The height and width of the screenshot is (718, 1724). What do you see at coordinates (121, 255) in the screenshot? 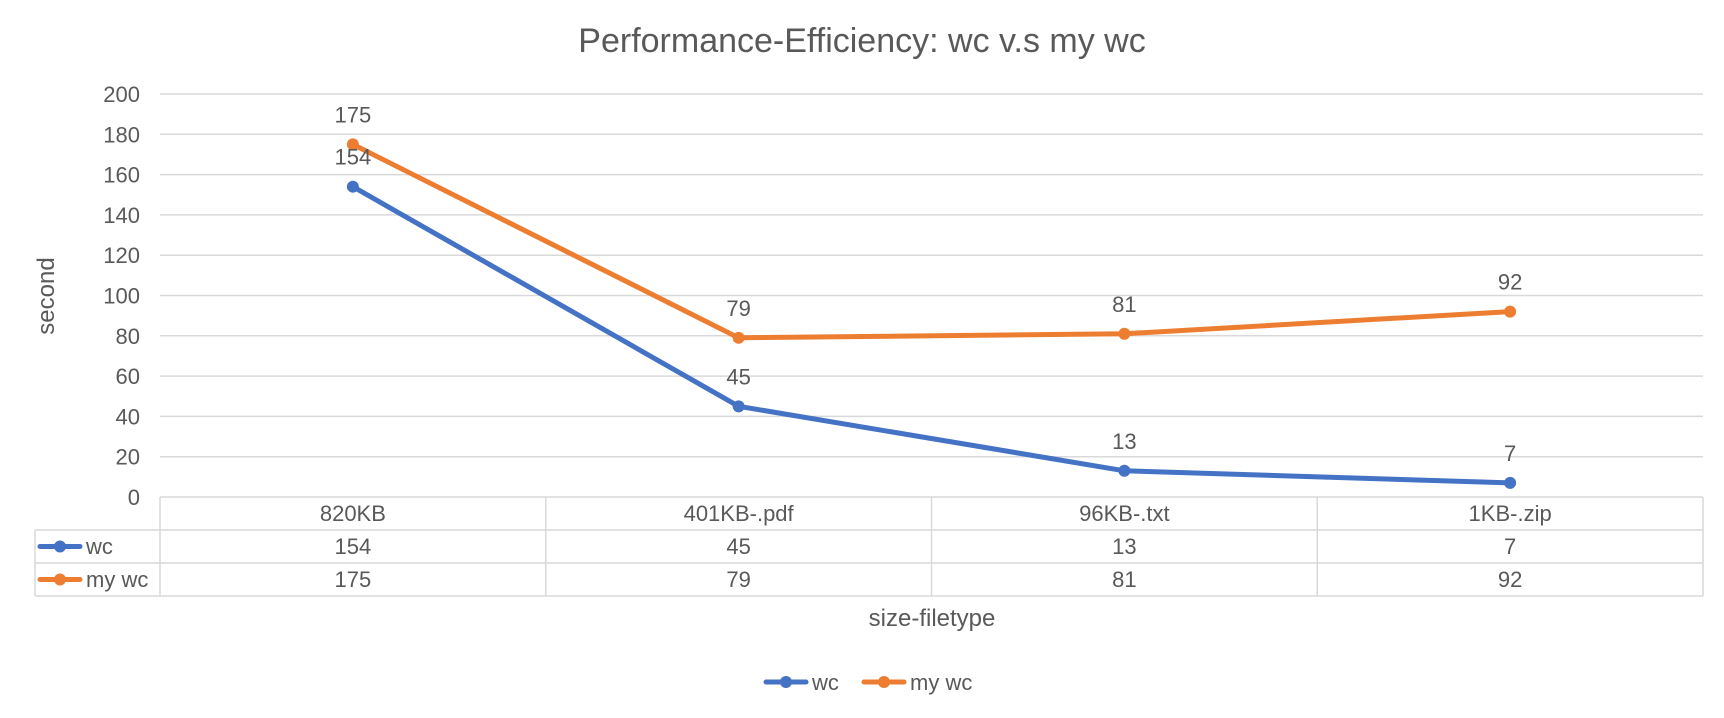
I see `y-tick-label: 120` at bounding box center [121, 255].